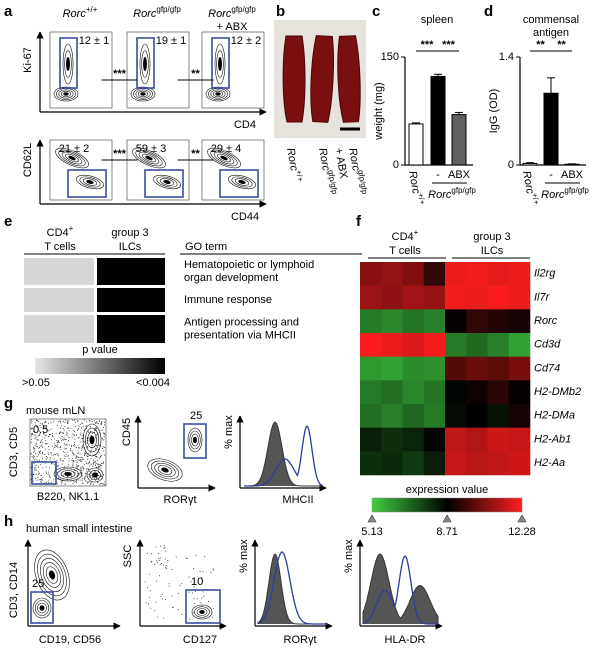 This screenshot has height=662, width=605. Describe the element at coordinates (280, 11) in the screenshot. I see `panel-label: b` at that location.